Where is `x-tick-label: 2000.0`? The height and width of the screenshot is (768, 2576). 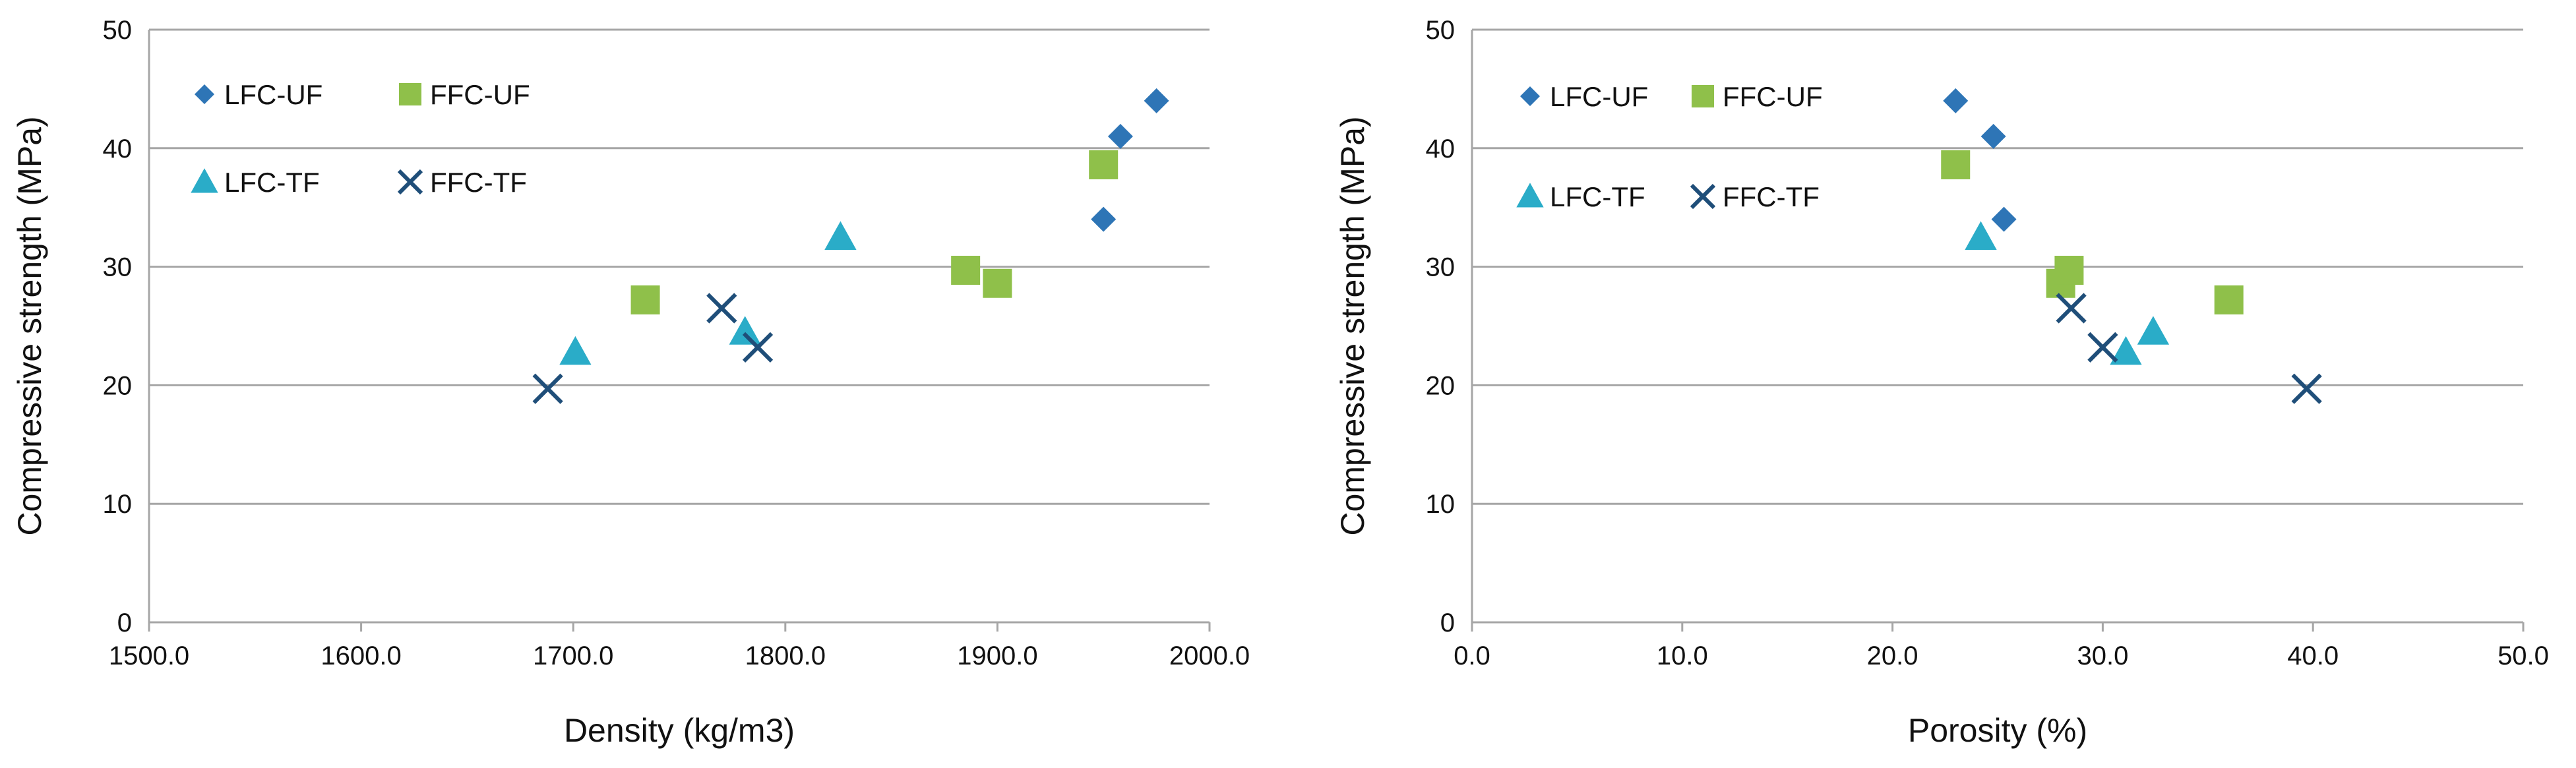 x-tick-label: 2000.0 is located at coordinates (1209, 655).